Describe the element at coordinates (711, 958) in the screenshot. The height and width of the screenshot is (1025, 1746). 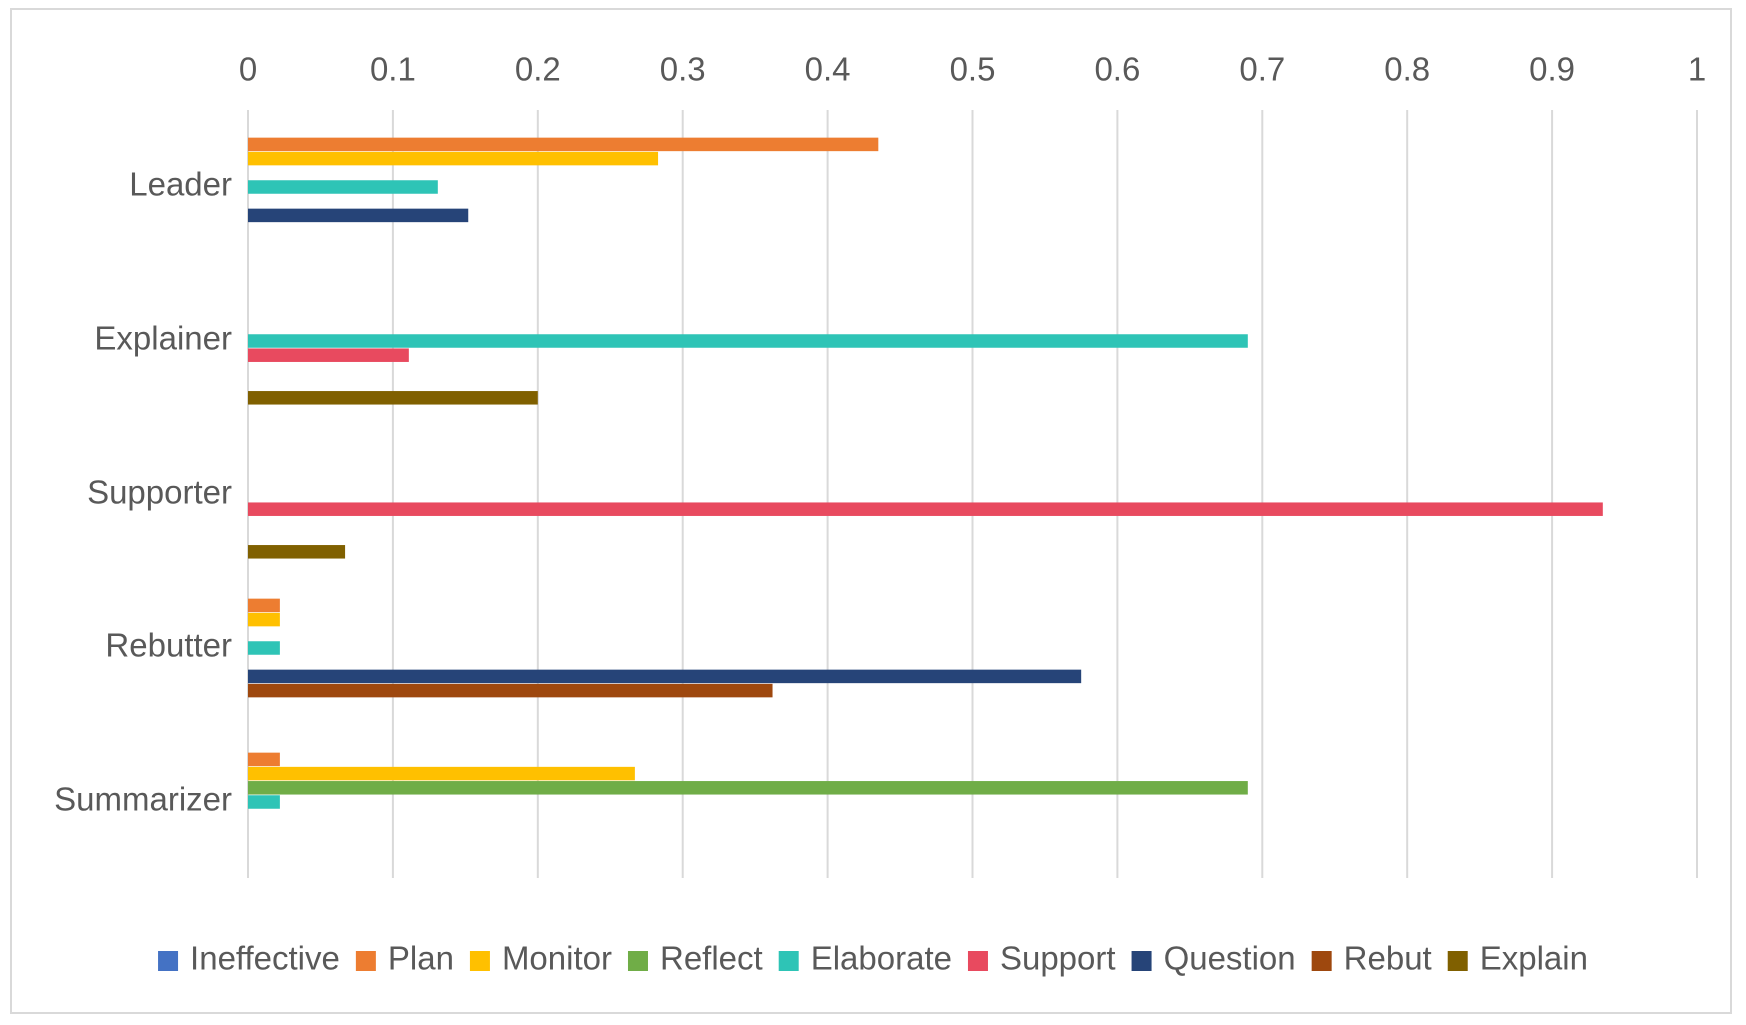
I see `legend-label: Reflect` at that location.